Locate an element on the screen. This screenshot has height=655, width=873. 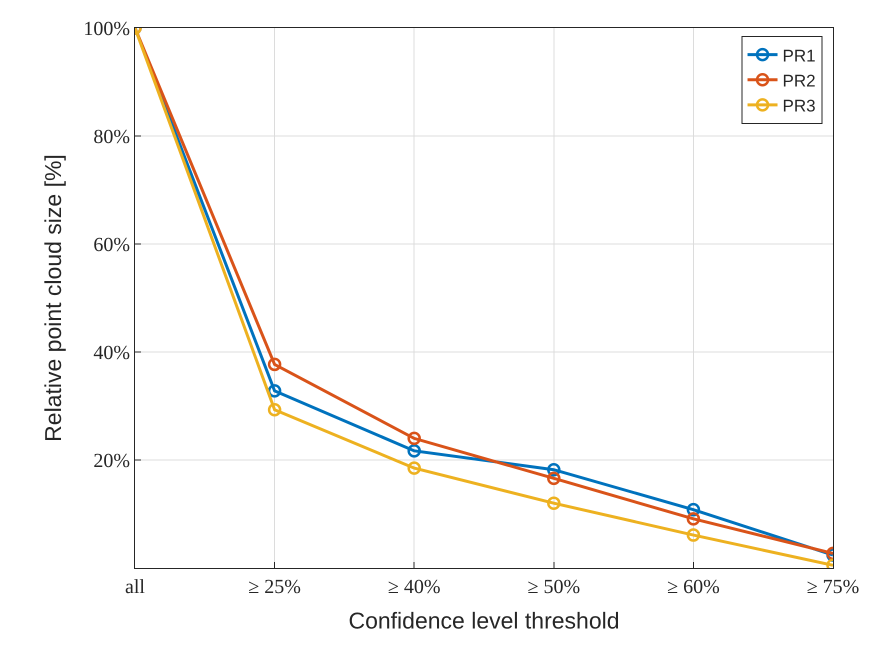
x-tick-label: ≥ 75% is located at coordinates (833, 587).